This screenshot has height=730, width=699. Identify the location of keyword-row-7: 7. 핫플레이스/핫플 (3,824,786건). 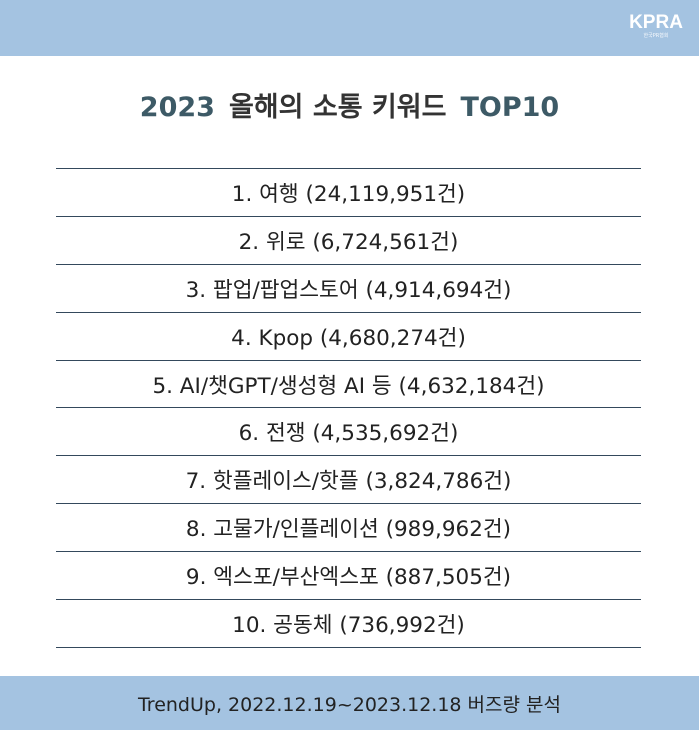
(348, 480).